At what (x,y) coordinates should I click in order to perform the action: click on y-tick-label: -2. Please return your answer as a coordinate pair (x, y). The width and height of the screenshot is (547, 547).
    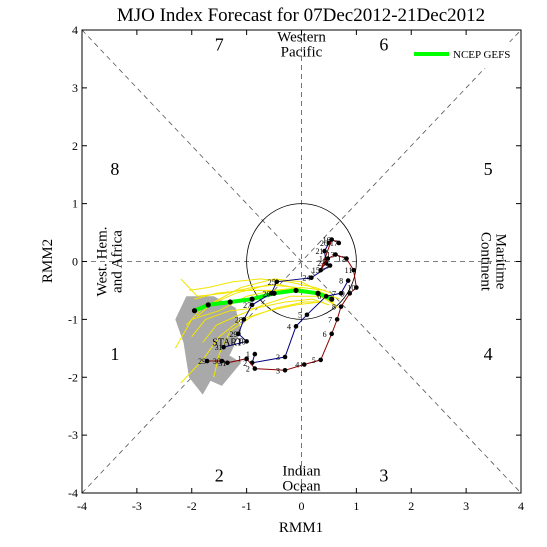
    Looking at the image, I should click on (73, 377).